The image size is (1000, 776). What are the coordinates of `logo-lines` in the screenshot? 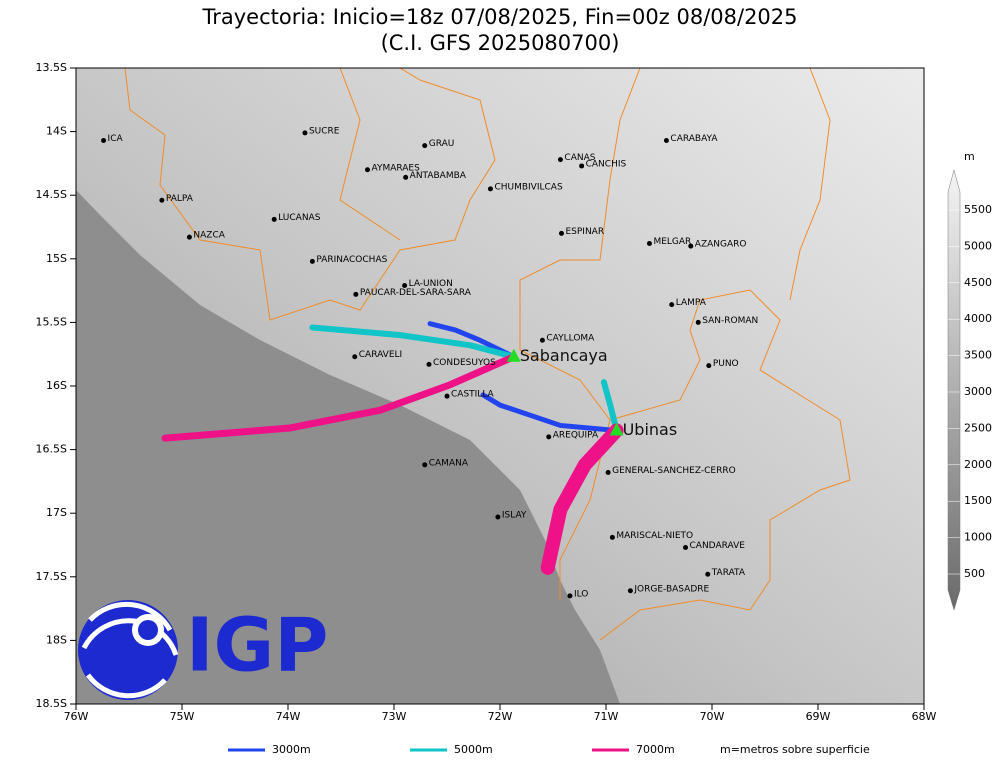 It's located at (130, 650).